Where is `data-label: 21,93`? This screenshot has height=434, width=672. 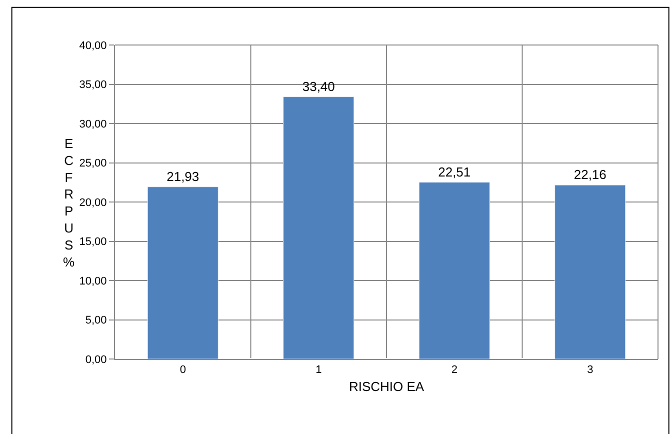 data-label: 21,93 is located at coordinates (183, 176).